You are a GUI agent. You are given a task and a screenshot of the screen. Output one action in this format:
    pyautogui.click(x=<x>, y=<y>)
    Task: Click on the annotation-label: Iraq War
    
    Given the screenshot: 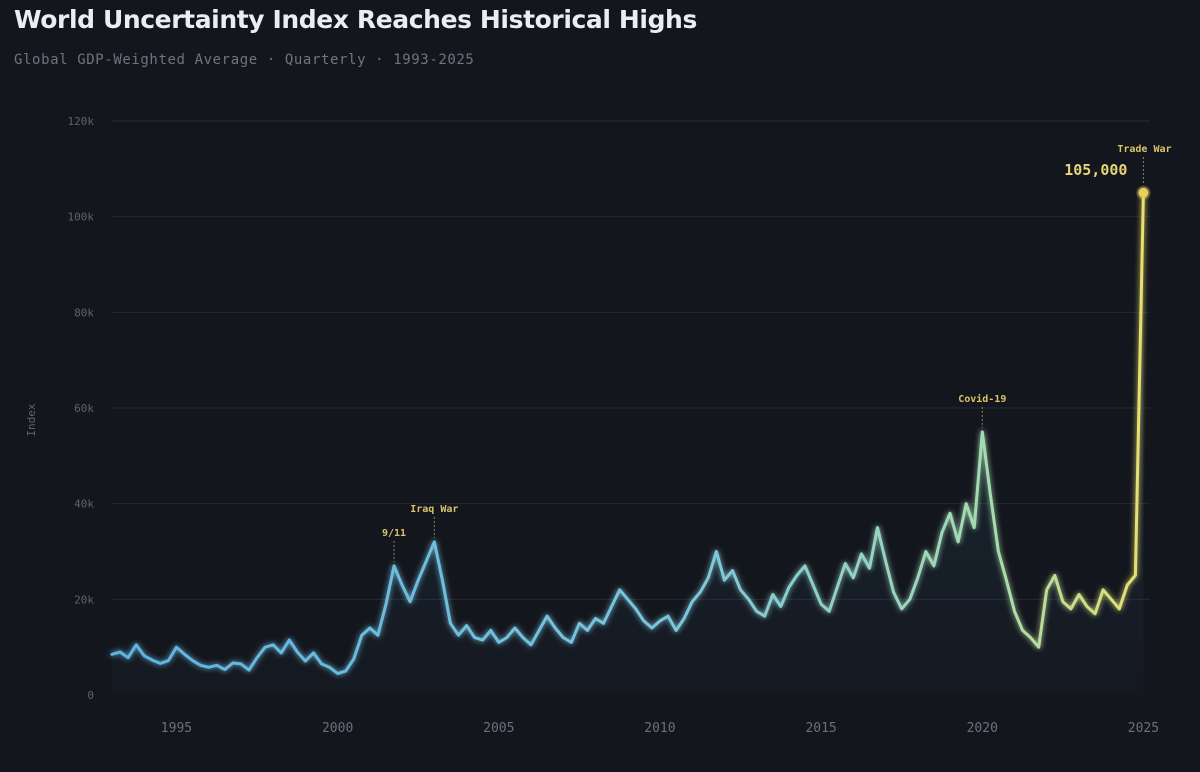 What is the action you would take?
    pyautogui.click(x=434, y=509)
    